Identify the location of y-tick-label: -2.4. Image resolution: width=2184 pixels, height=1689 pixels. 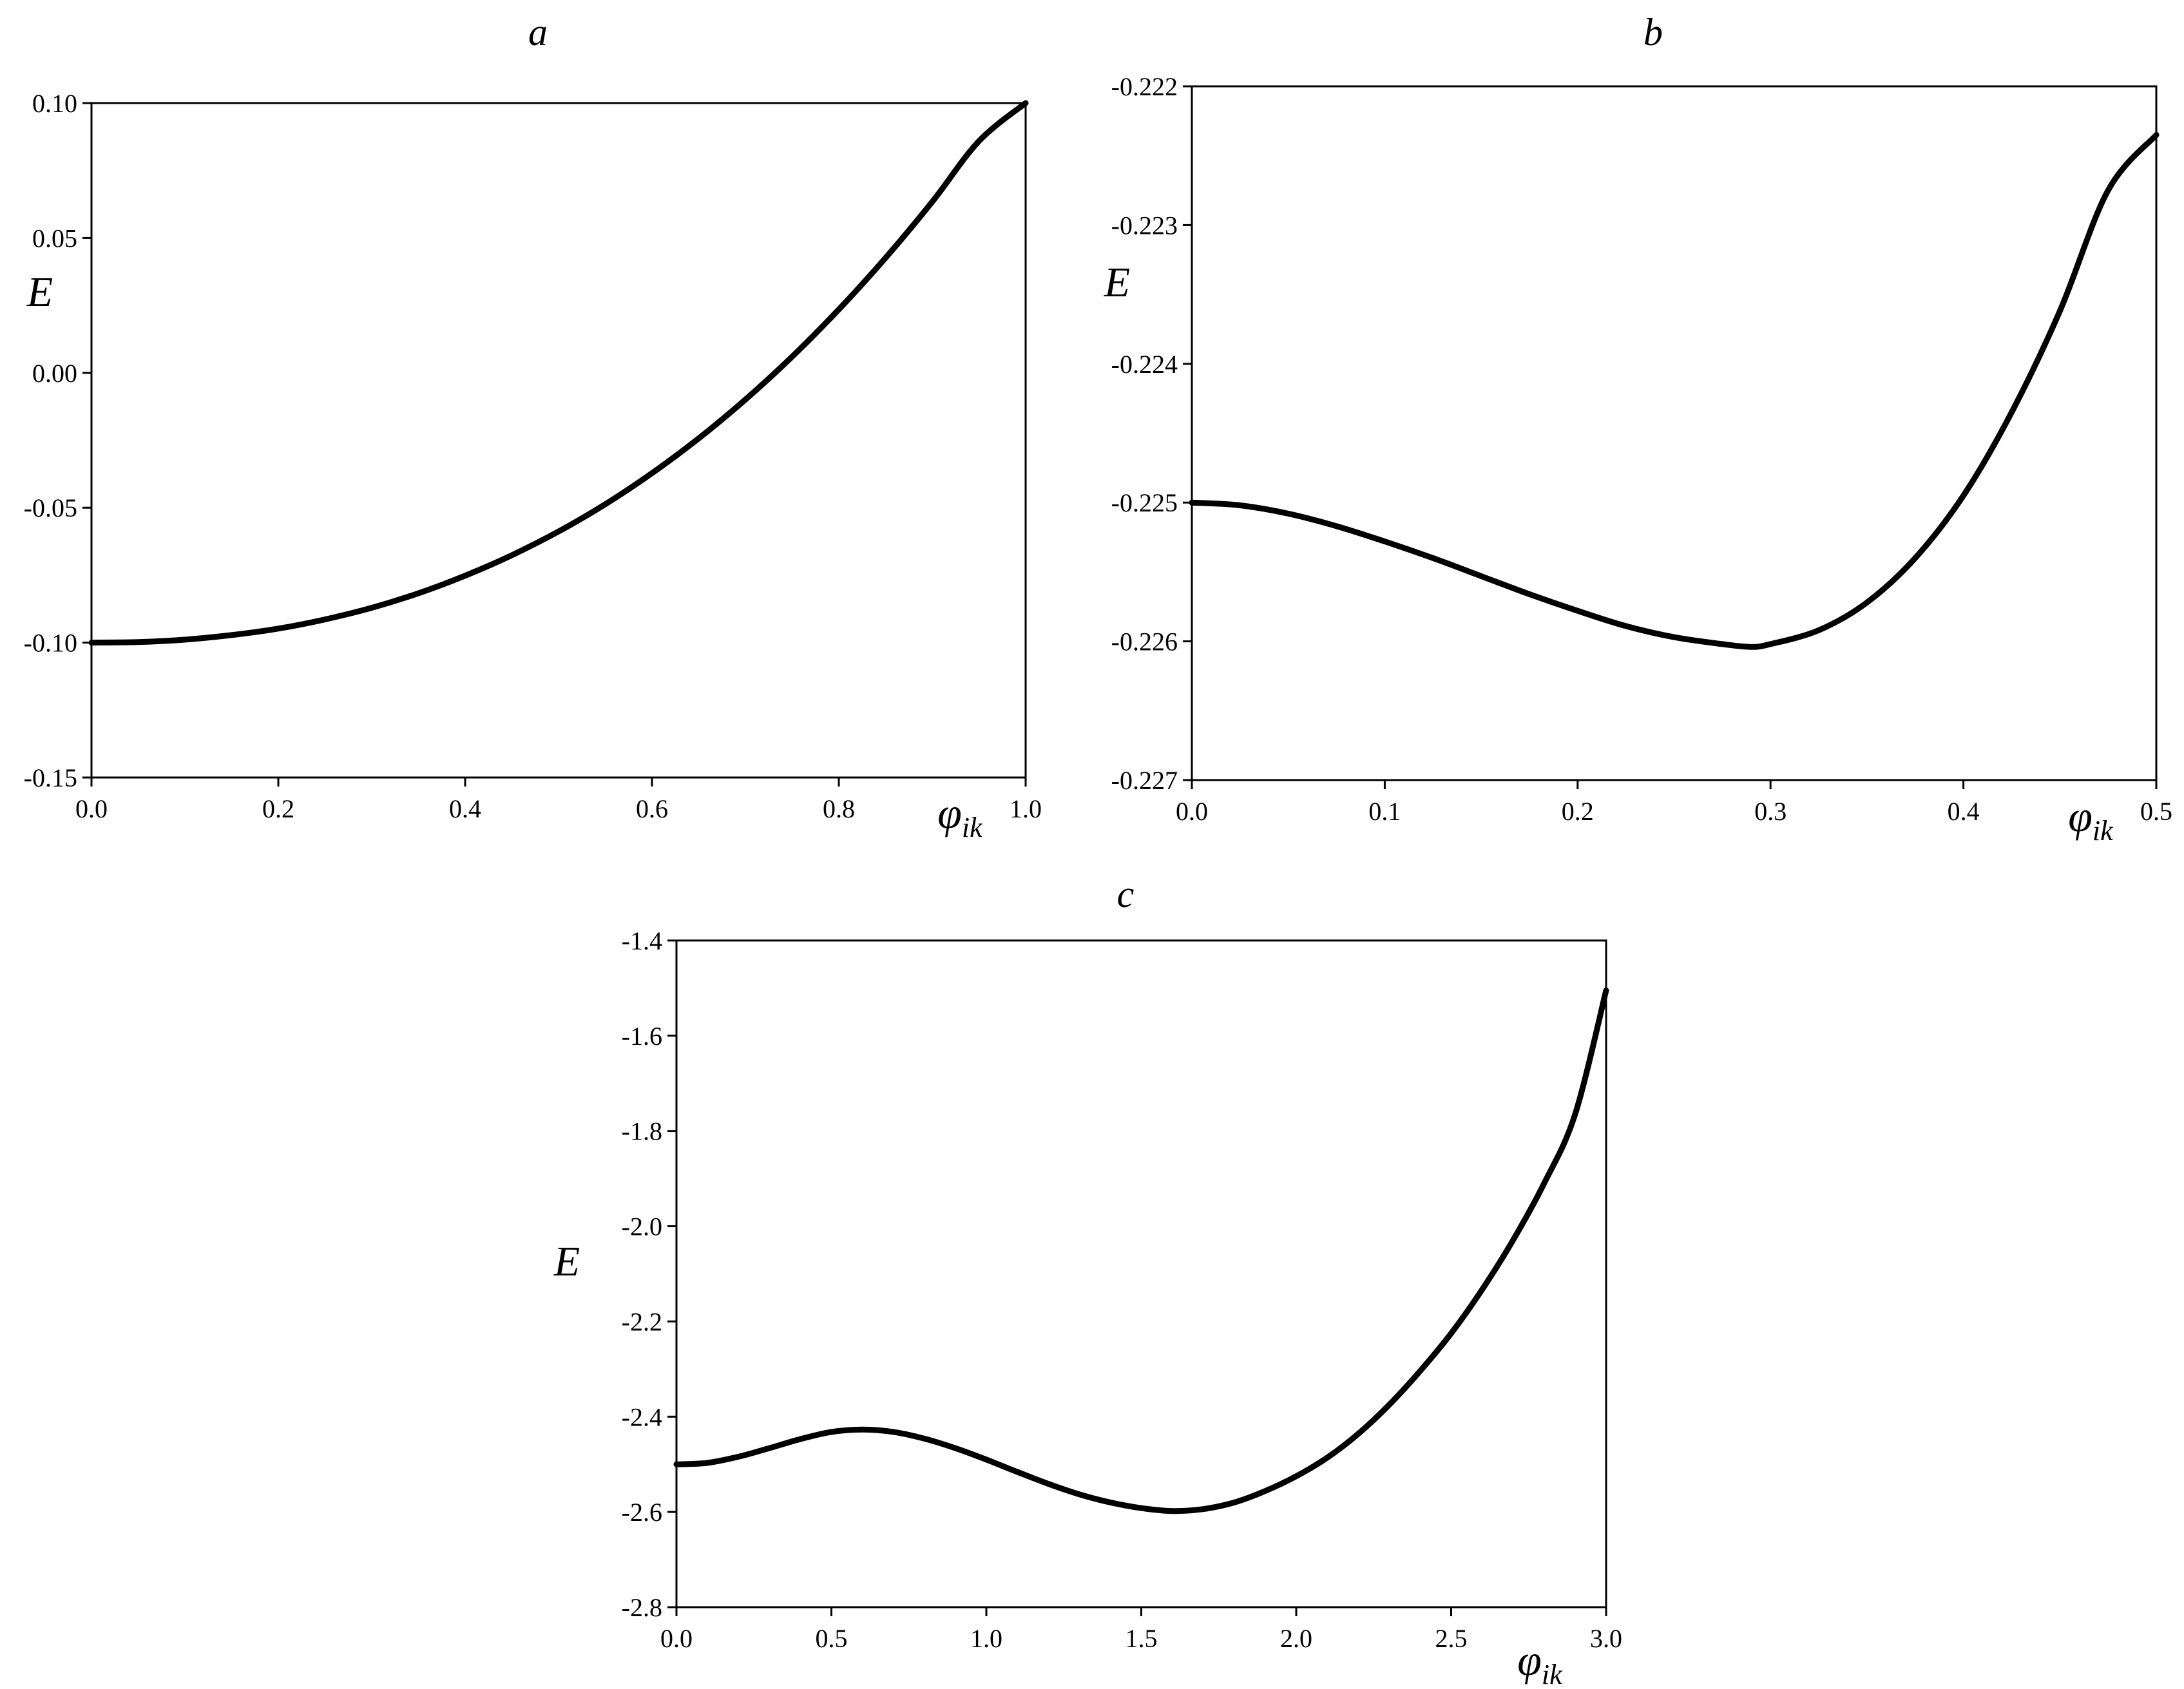
(642, 1416).